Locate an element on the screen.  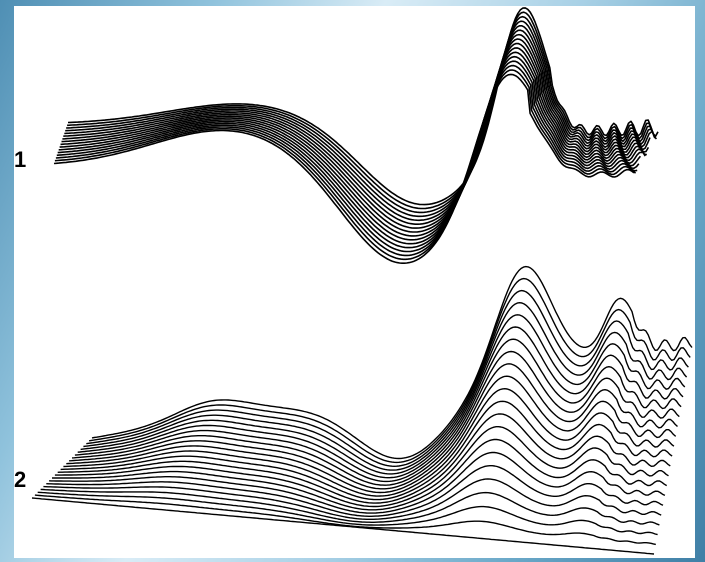
panel-label-1: 1 is located at coordinates (20, 159).